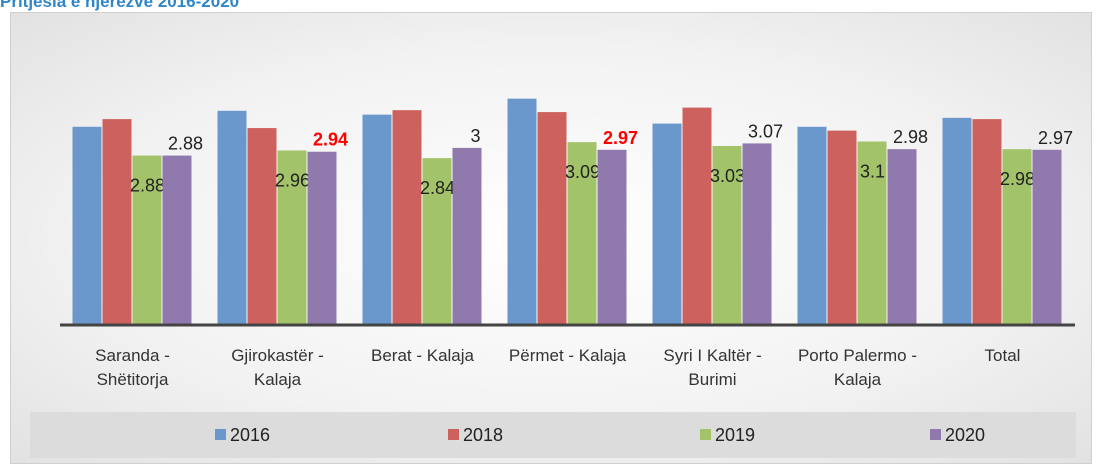 The height and width of the screenshot is (465, 1102). Describe the element at coordinates (277, 367) in the screenshot. I see `x-tick-label: Gjirokastër - Kalaja` at that location.